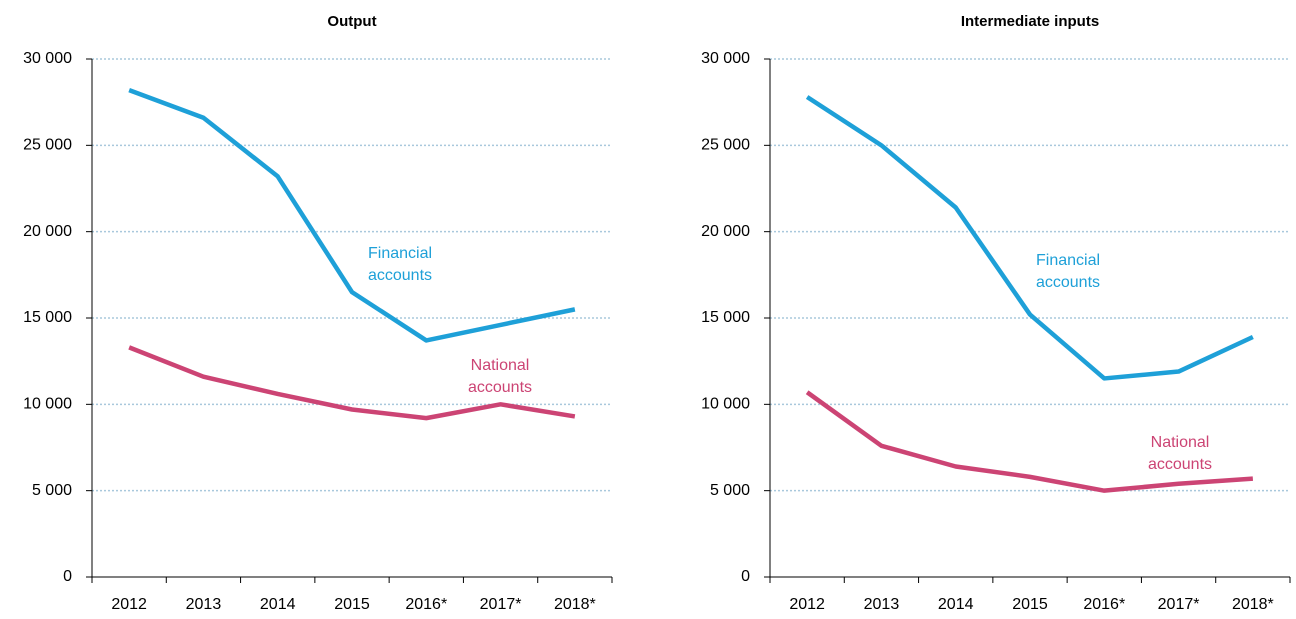  I want to click on chart-title: Output, so click(351, 21).